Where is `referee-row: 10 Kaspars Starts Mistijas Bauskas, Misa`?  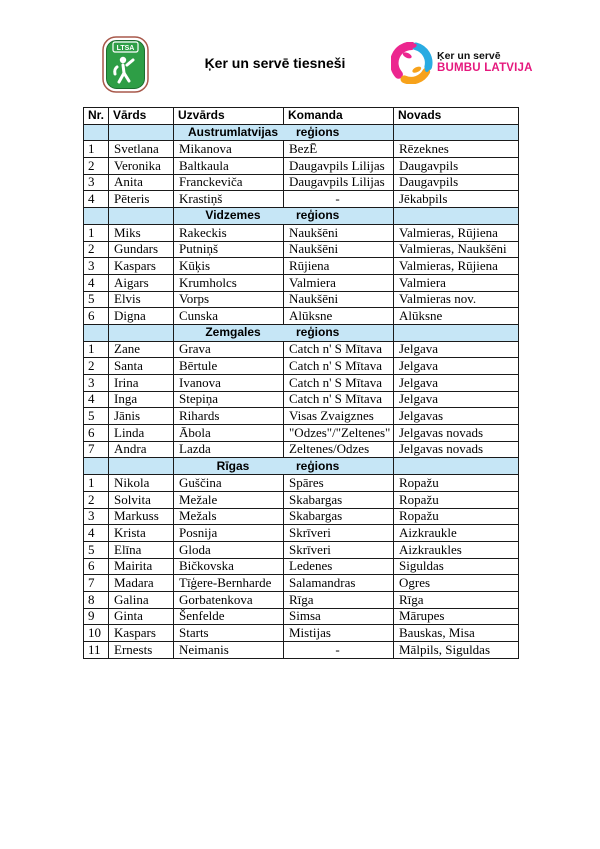
referee-row: 10 Kaspars Starts Mistijas Bauskas, Misa is located at coordinates (301, 633).